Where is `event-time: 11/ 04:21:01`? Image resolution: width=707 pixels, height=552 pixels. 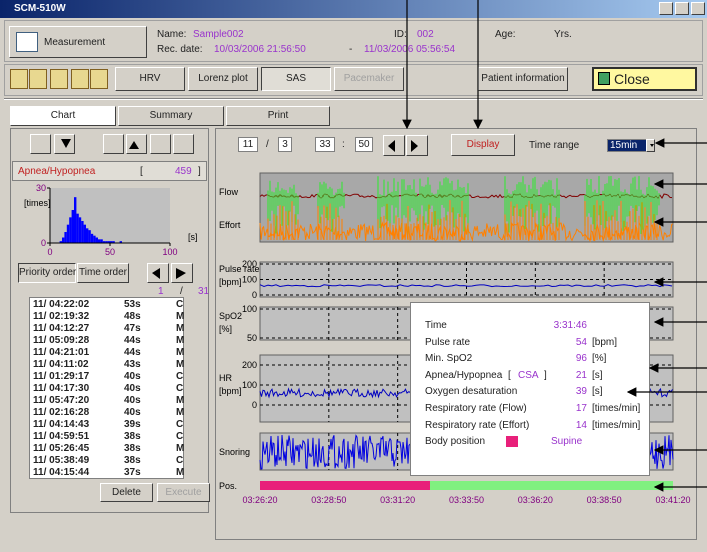
event-time: 11/ 04:21:01 is located at coordinates (61, 352).